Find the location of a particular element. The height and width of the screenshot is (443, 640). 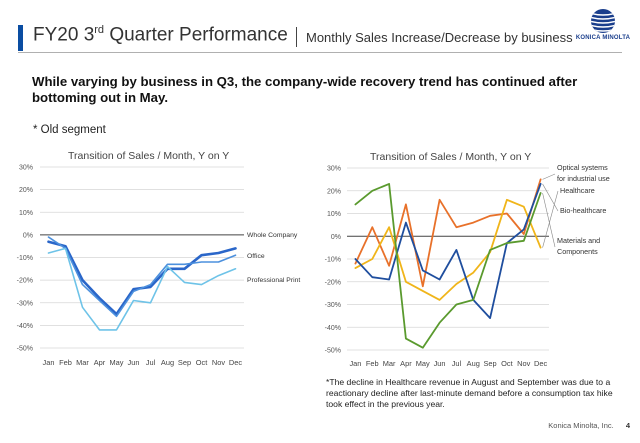

chart-left-title: Transition of Sales / Month, Y on Y is located at coordinates (149, 156).